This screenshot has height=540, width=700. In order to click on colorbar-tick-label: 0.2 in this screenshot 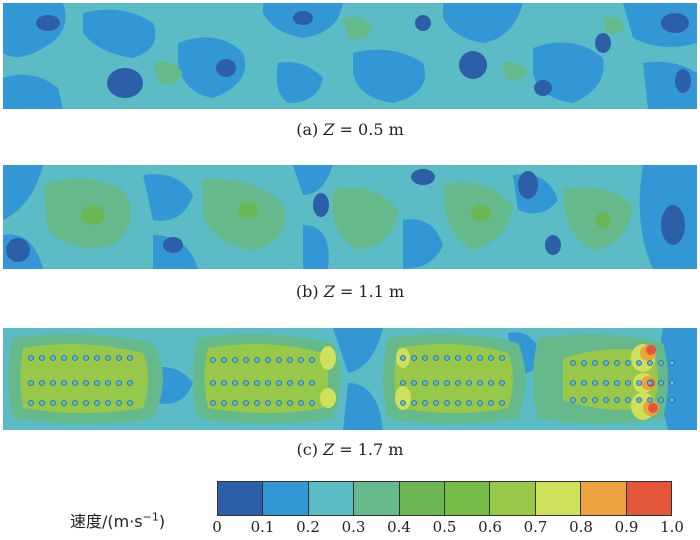, I will do `click(308, 527)`.